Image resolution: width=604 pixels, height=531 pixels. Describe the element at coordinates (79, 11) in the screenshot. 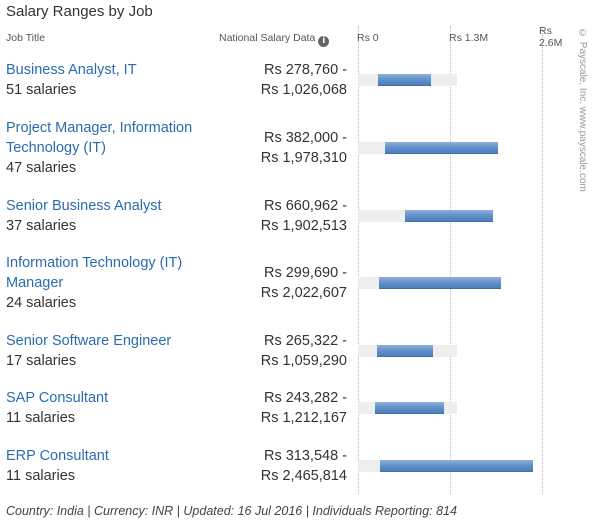

I see `chart-title: Salary Ranges by Job` at that location.